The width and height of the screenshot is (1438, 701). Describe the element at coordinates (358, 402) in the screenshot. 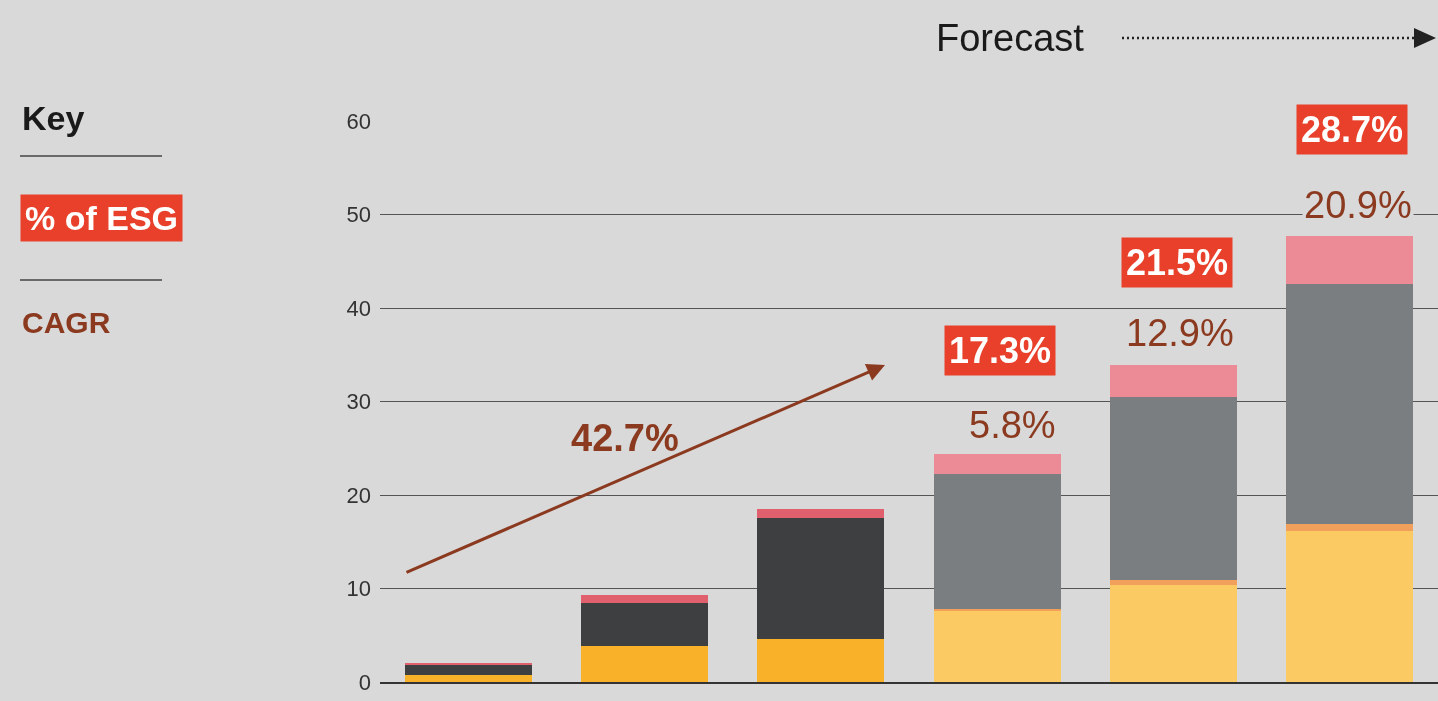

I see `y-tick-label: 30` at that location.